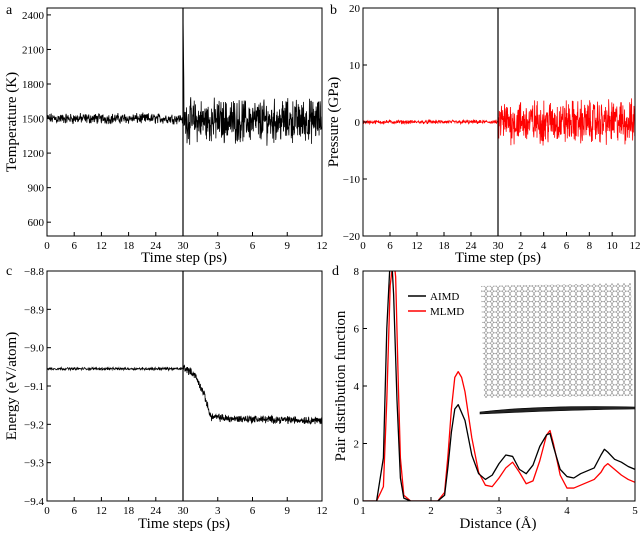 The image size is (640, 534). Describe the element at coordinates (352, 237) in the screenshot. I see `ytick-label: −20` at that location.